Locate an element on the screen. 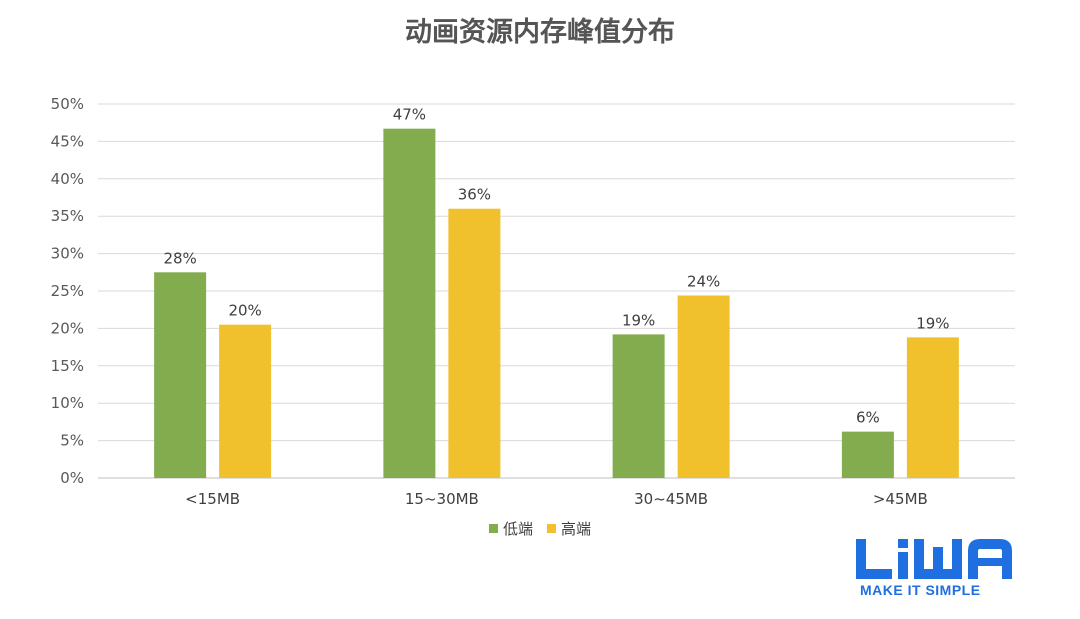 This screenshot has width=1080, height=619. data-label: 20% is located at coordinates (244, 311).